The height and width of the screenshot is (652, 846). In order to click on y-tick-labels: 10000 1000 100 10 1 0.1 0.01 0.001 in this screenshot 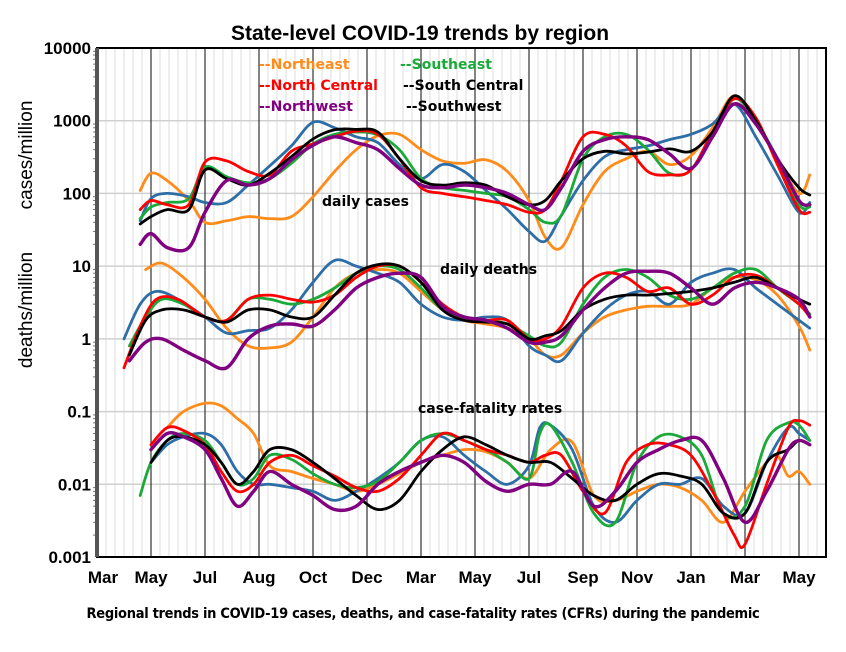, I will do `click(67, 303)`.